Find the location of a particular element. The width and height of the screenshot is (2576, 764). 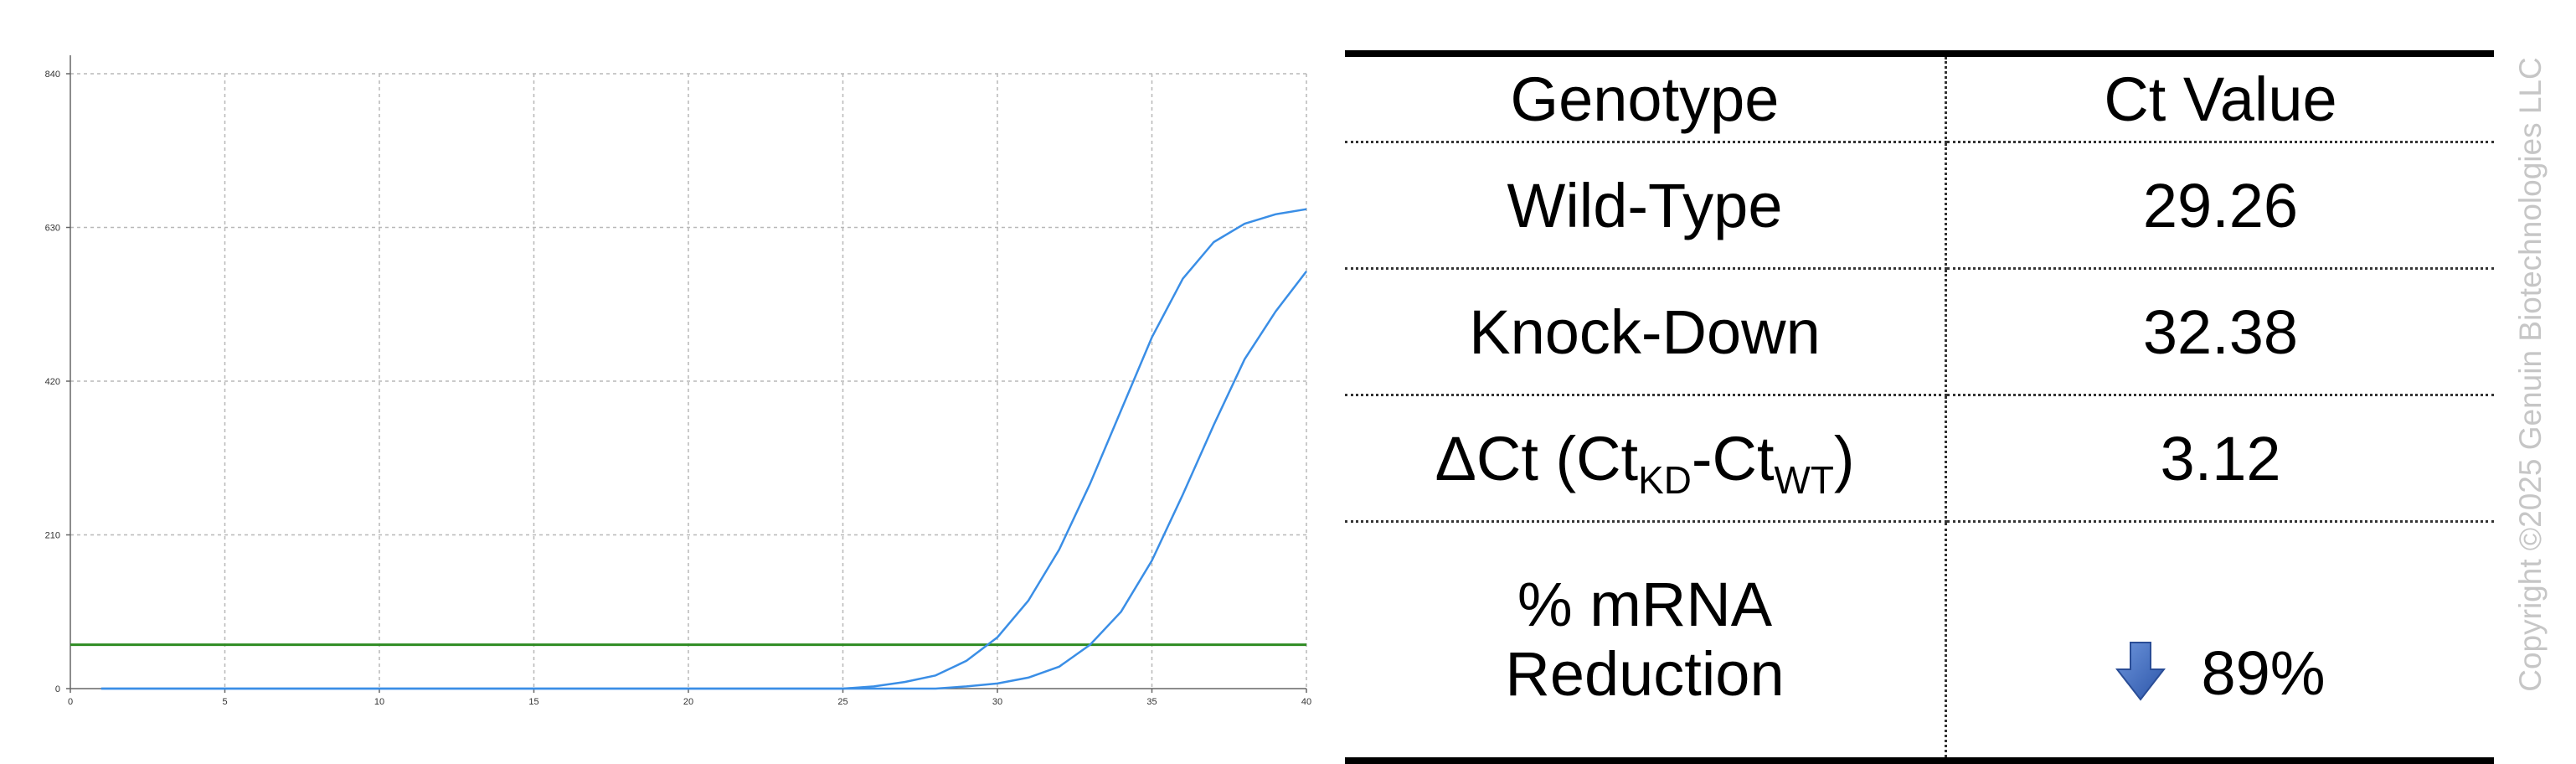

y-tick-label: 630 is located at coordinates (52, 229).